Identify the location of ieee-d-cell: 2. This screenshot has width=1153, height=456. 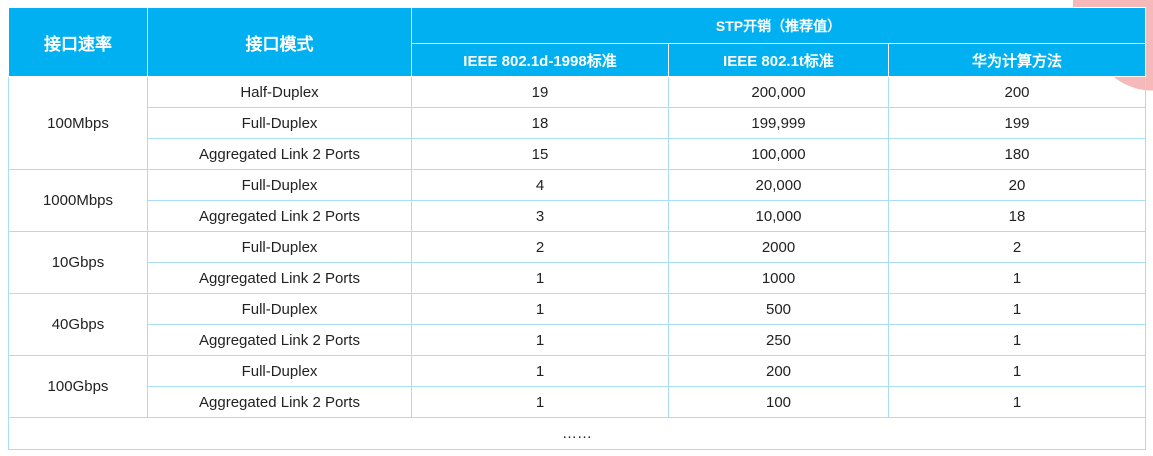
(540, 247).